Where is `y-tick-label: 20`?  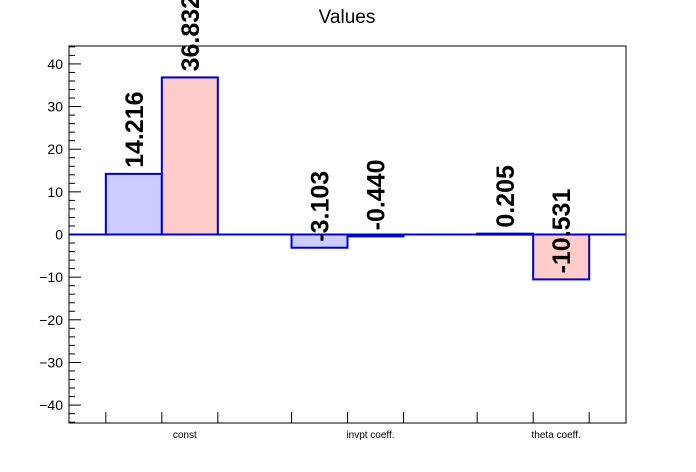 y-tick-label: 20 is located at coordinates (55, 149).